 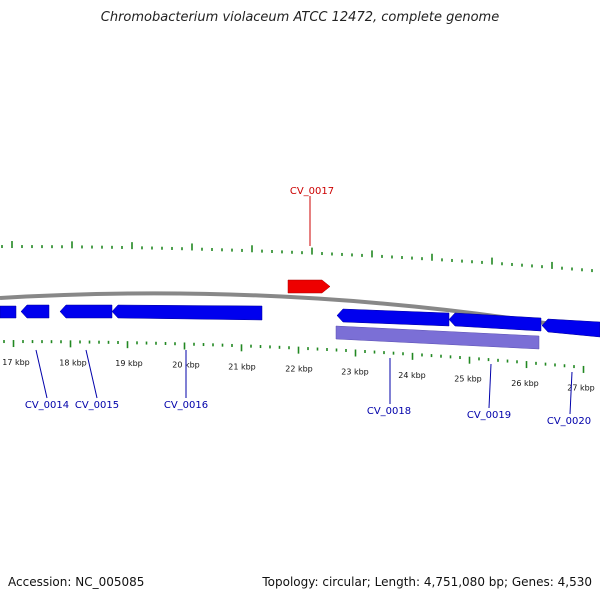 I want to click on tick-label: 19 kbp, so click(x=129, y=363).